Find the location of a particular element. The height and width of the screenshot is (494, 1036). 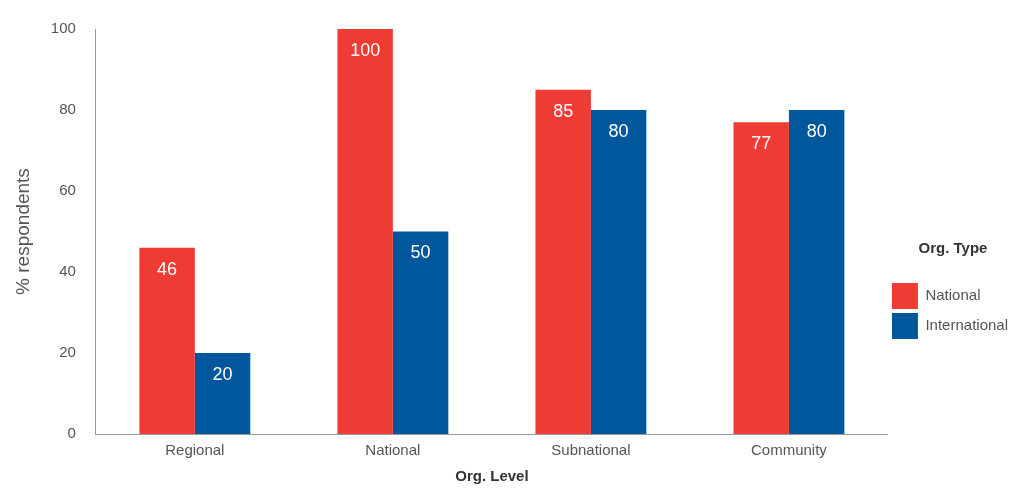

x-tick-label: National is located at coordinates (393, 450).